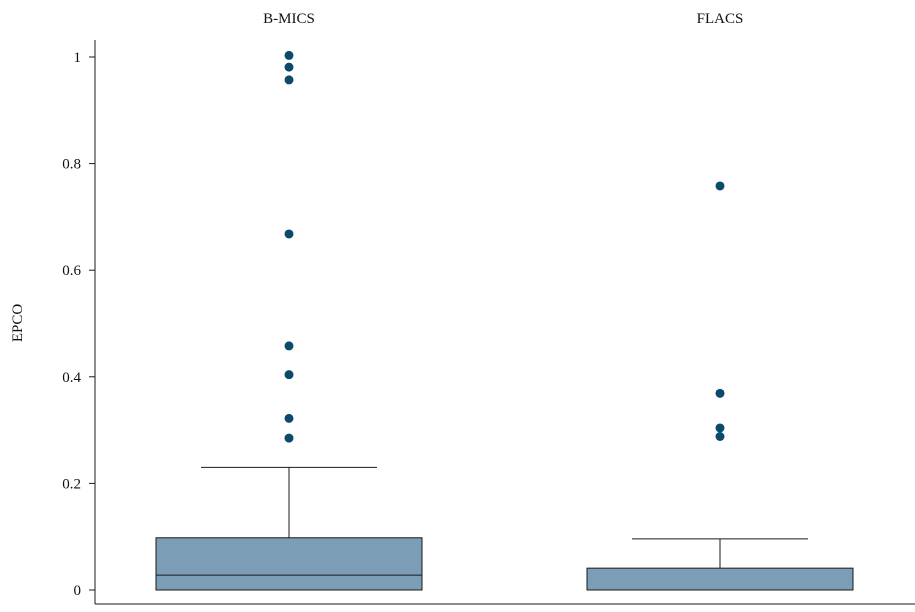 This screenshot has height=612, width=915. I want to click on y-tick-label: 0.8, so click(71, 165).